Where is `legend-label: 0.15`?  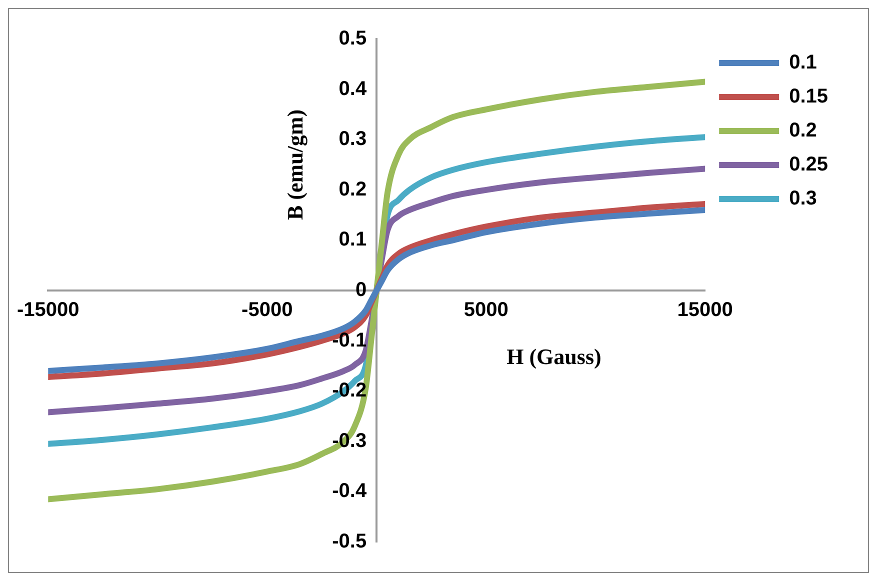
legend-label: 0.15 is located at coordinates (808, 97).